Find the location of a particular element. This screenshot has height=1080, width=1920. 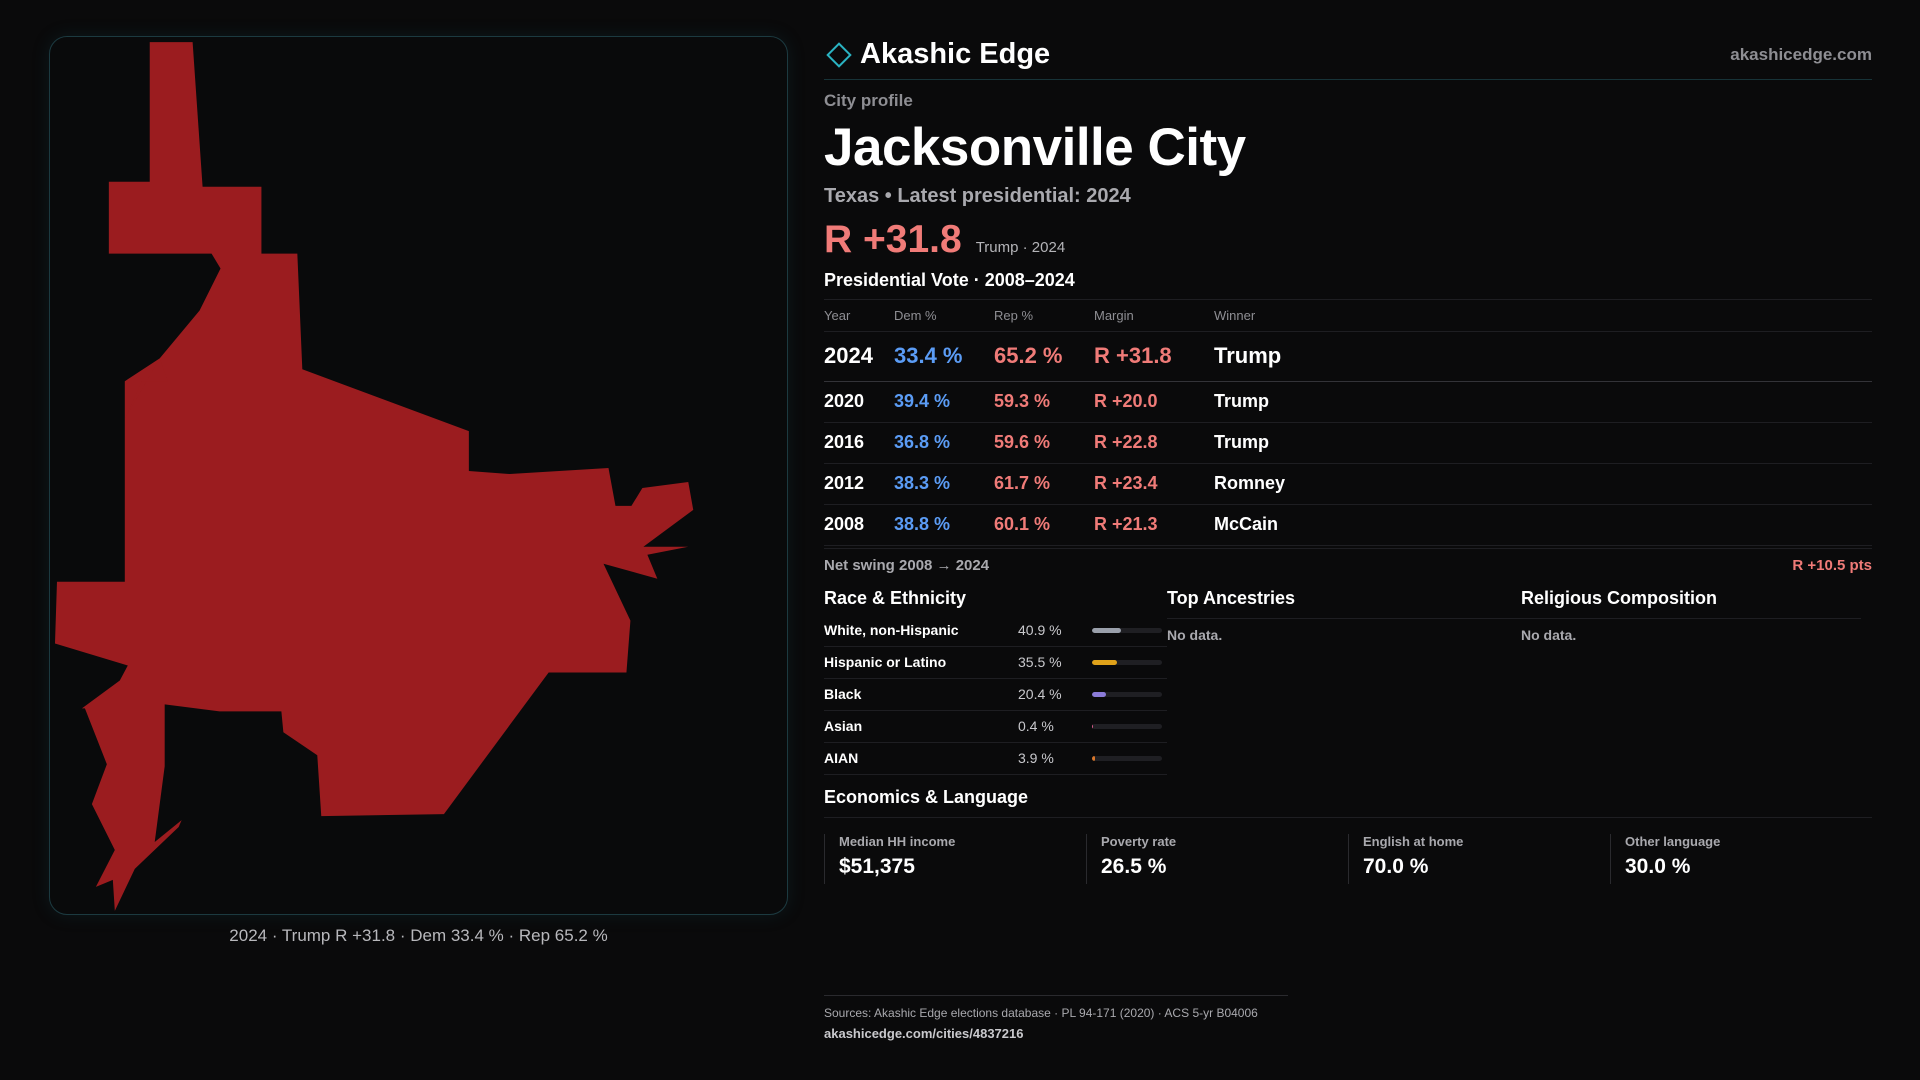

cell-margin: R +23.4 is located at coordinates (1154, 484).